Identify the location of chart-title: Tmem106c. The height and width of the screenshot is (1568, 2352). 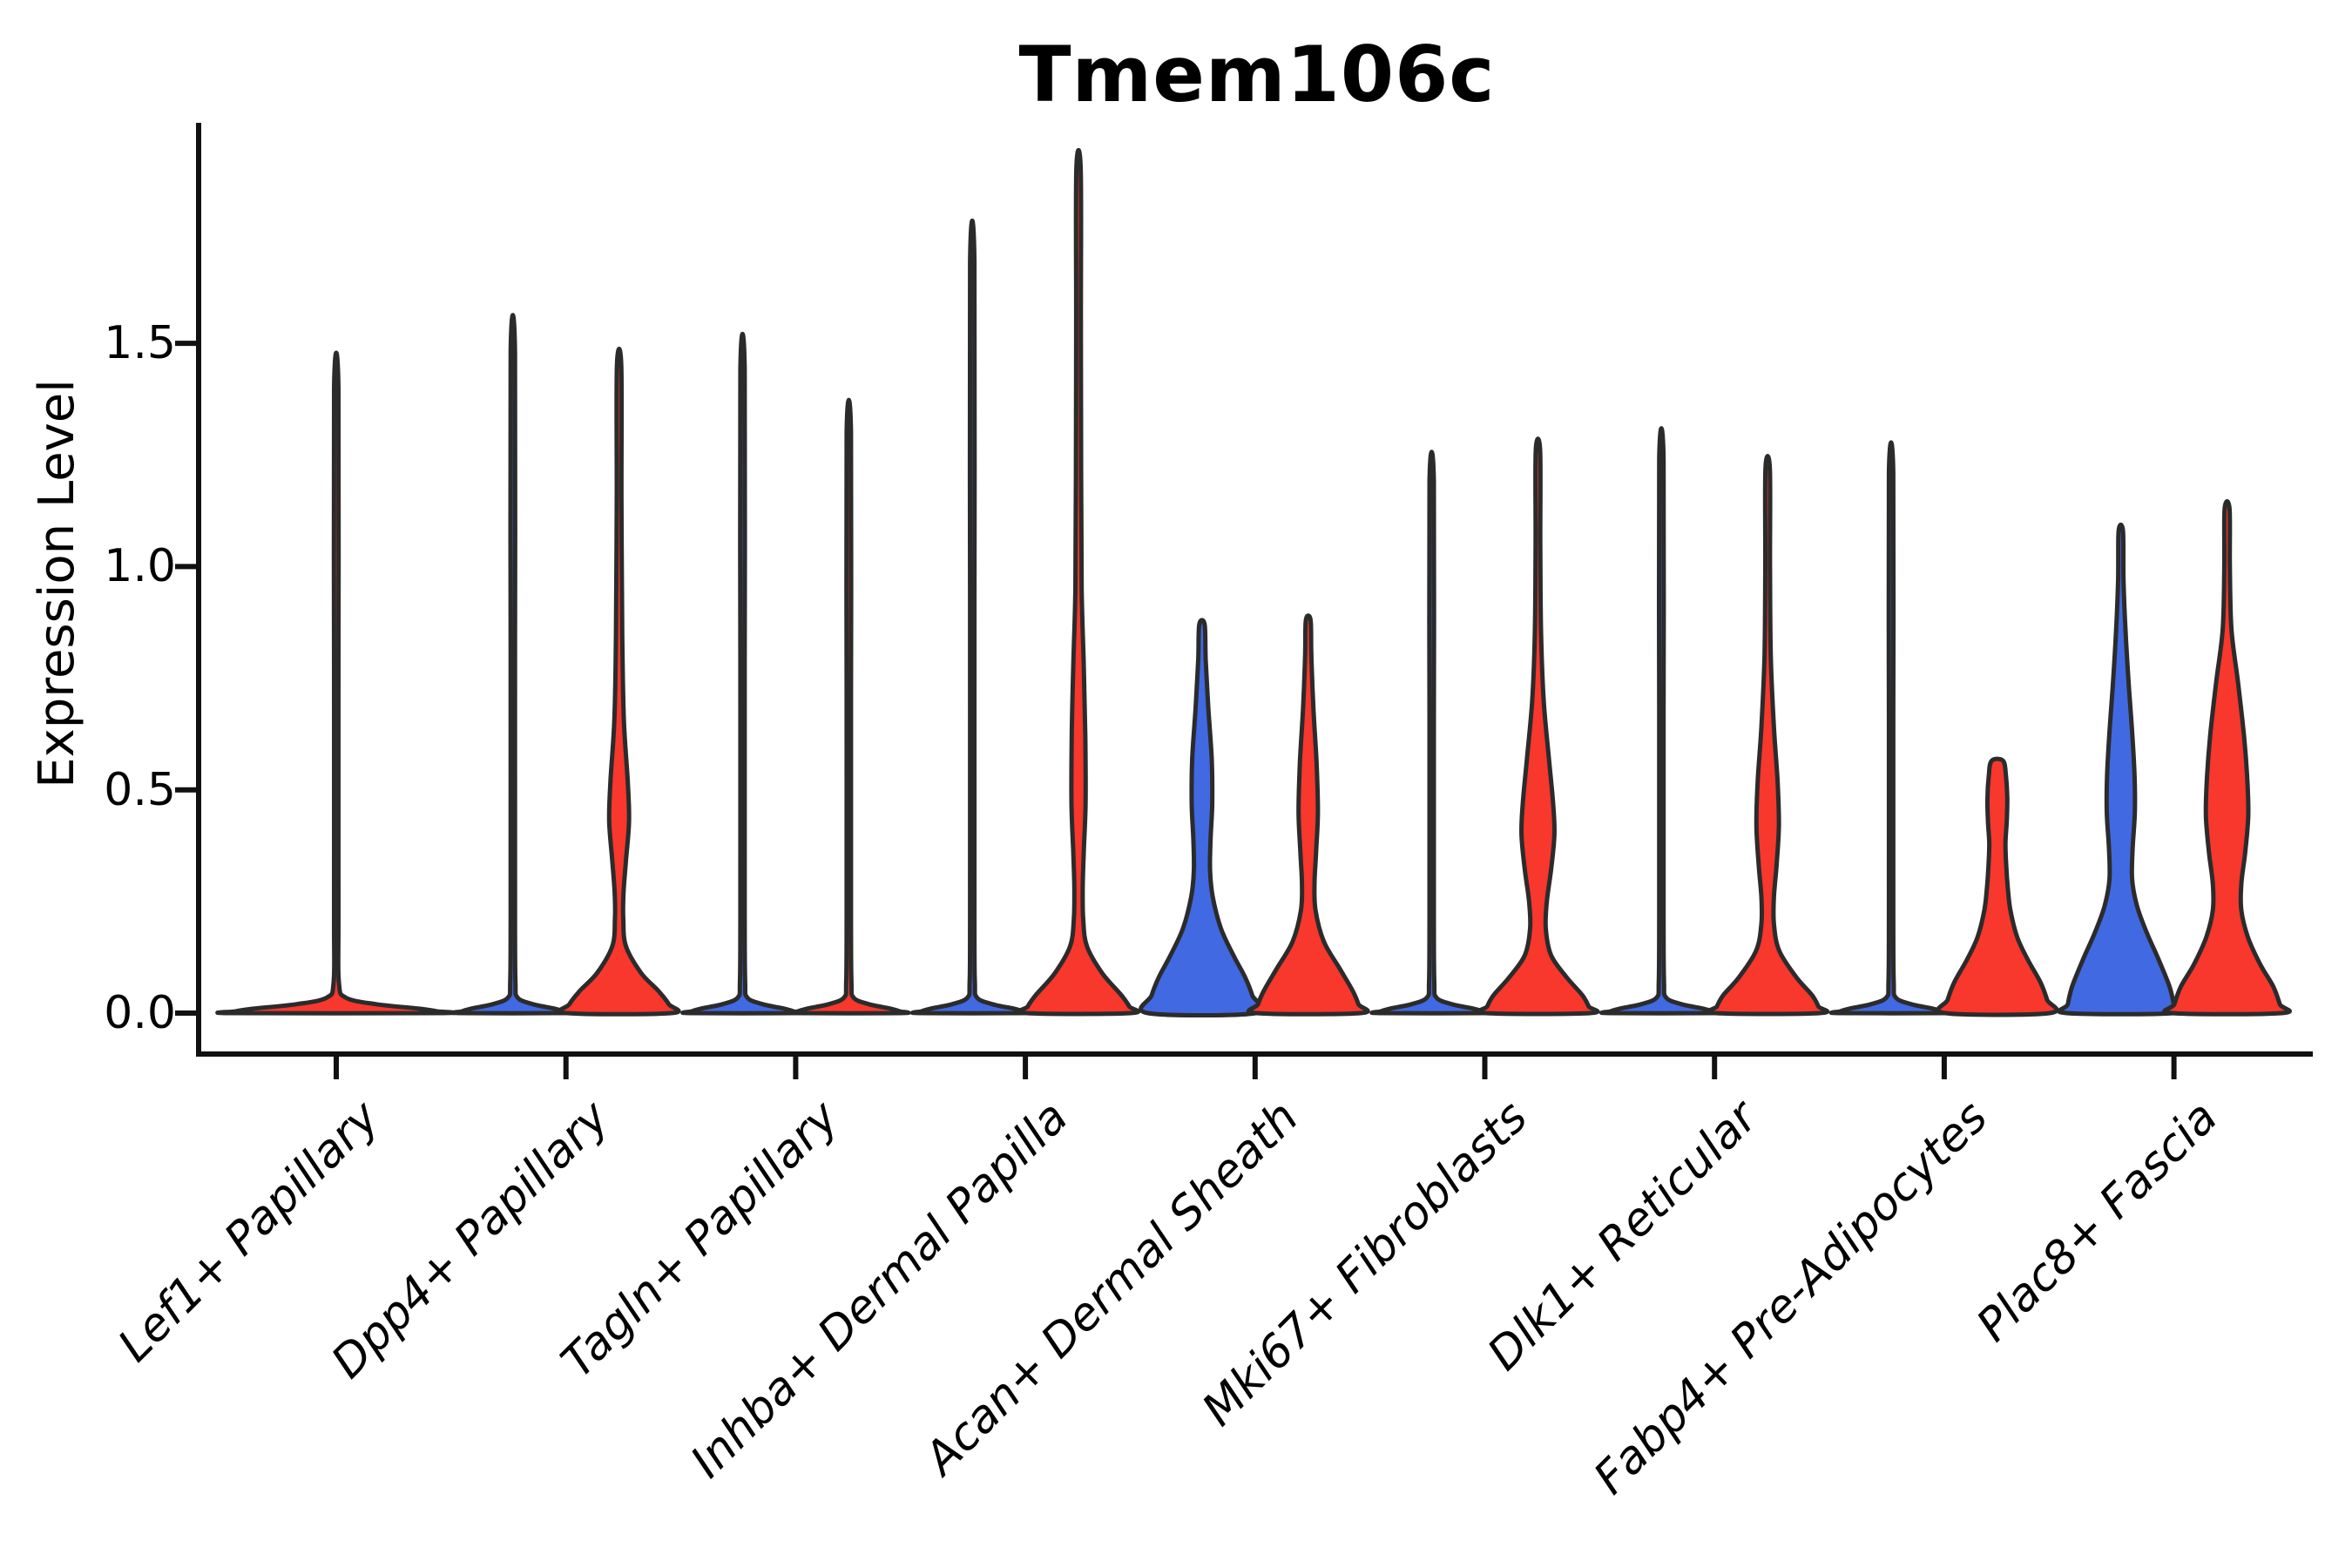
(1257, 74).